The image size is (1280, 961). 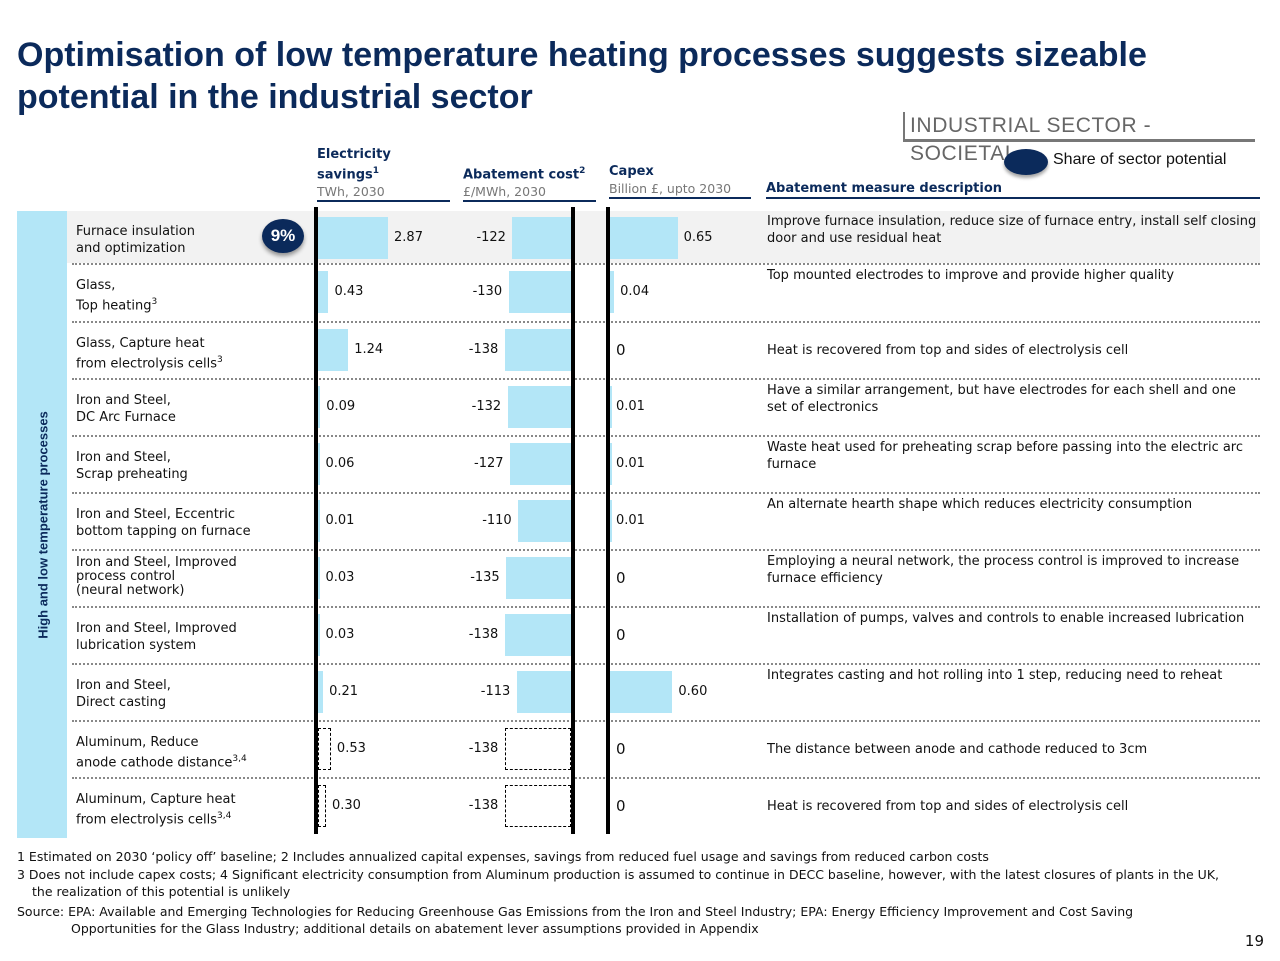 What do you see at coordinates (1254, 941) in the screenshot?
I see `page-number: 19` at bounding box center [1254, 941].